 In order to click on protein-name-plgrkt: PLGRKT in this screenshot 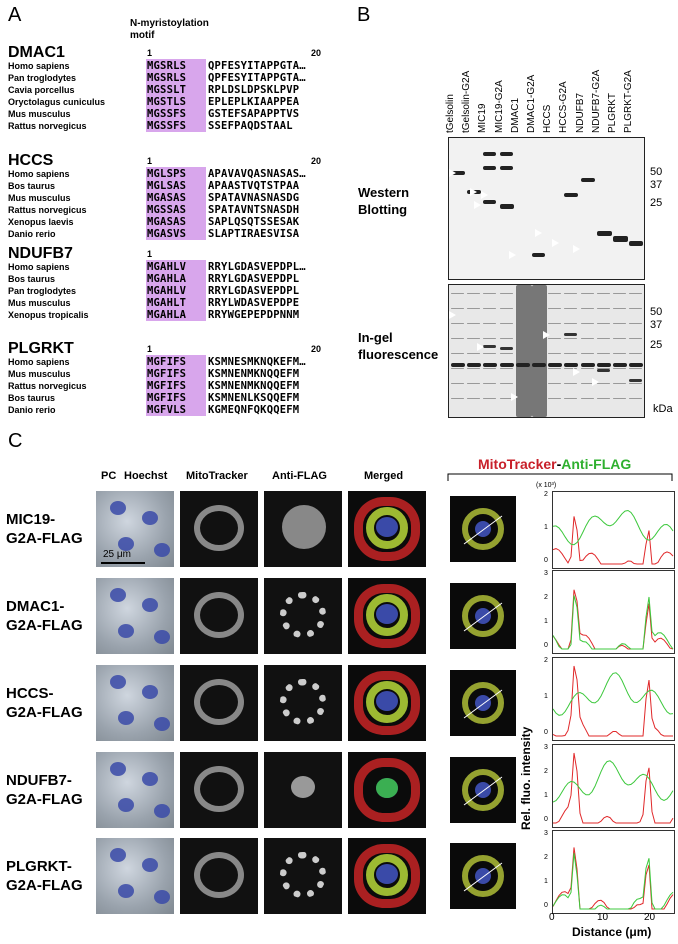, I will do `click(41, 348)`.